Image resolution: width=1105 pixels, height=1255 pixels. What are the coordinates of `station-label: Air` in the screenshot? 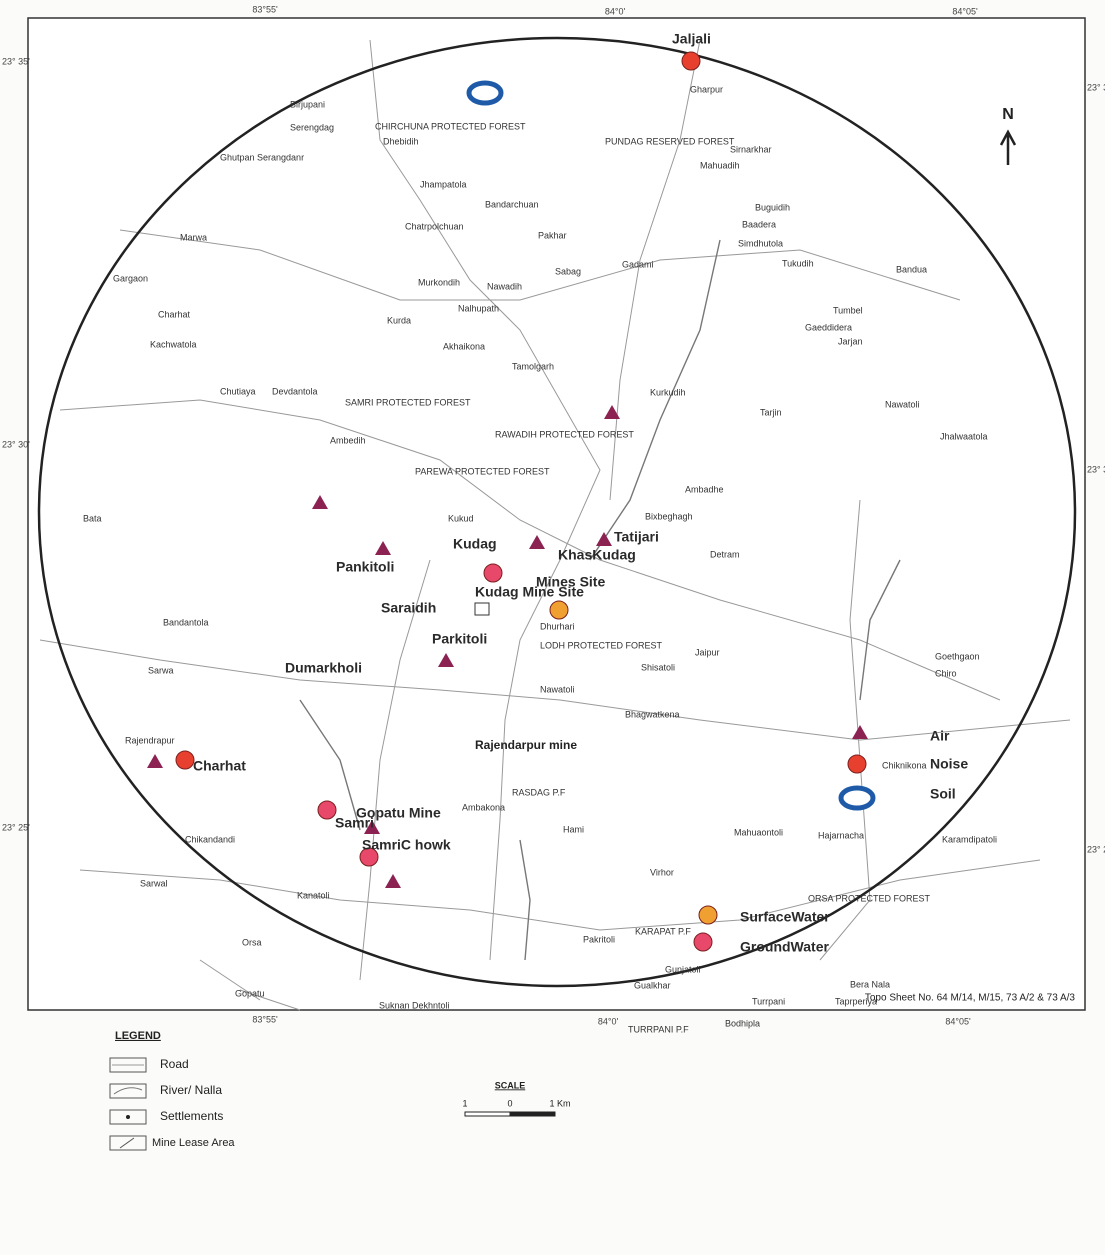 It's located at (940, 736).